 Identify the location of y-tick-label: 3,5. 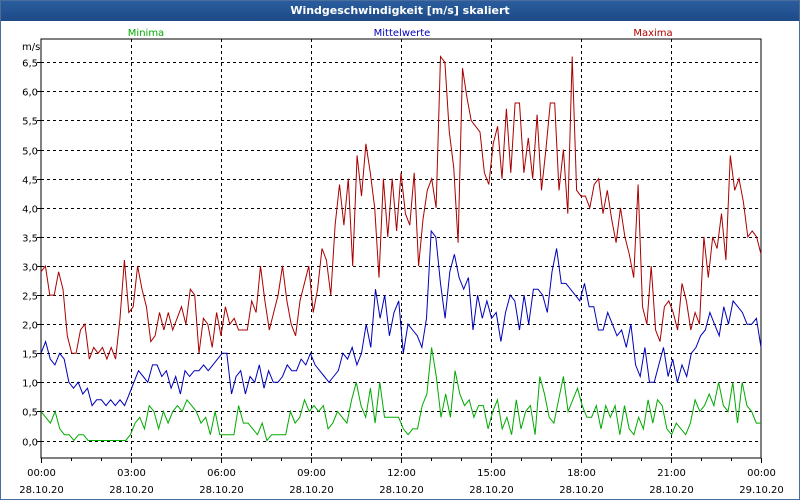
(30, 239).